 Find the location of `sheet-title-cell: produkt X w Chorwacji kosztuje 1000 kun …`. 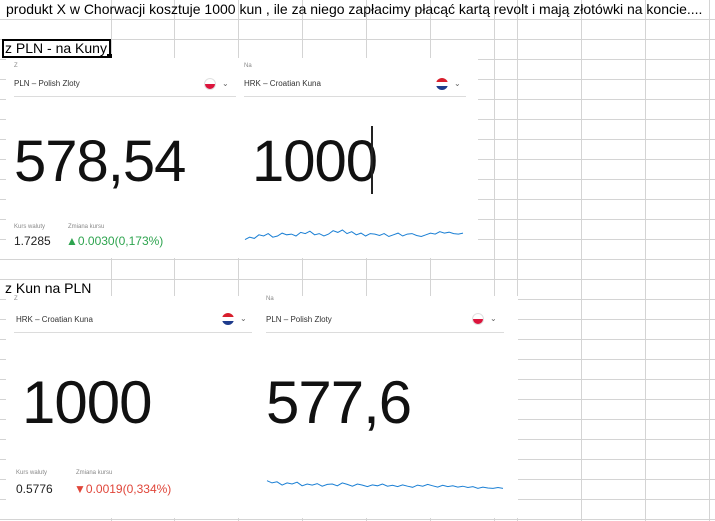

sheet-title-cell: produkt X w Chorwacji kosztuje 1000 kun … is located at coordinates (354, 9).